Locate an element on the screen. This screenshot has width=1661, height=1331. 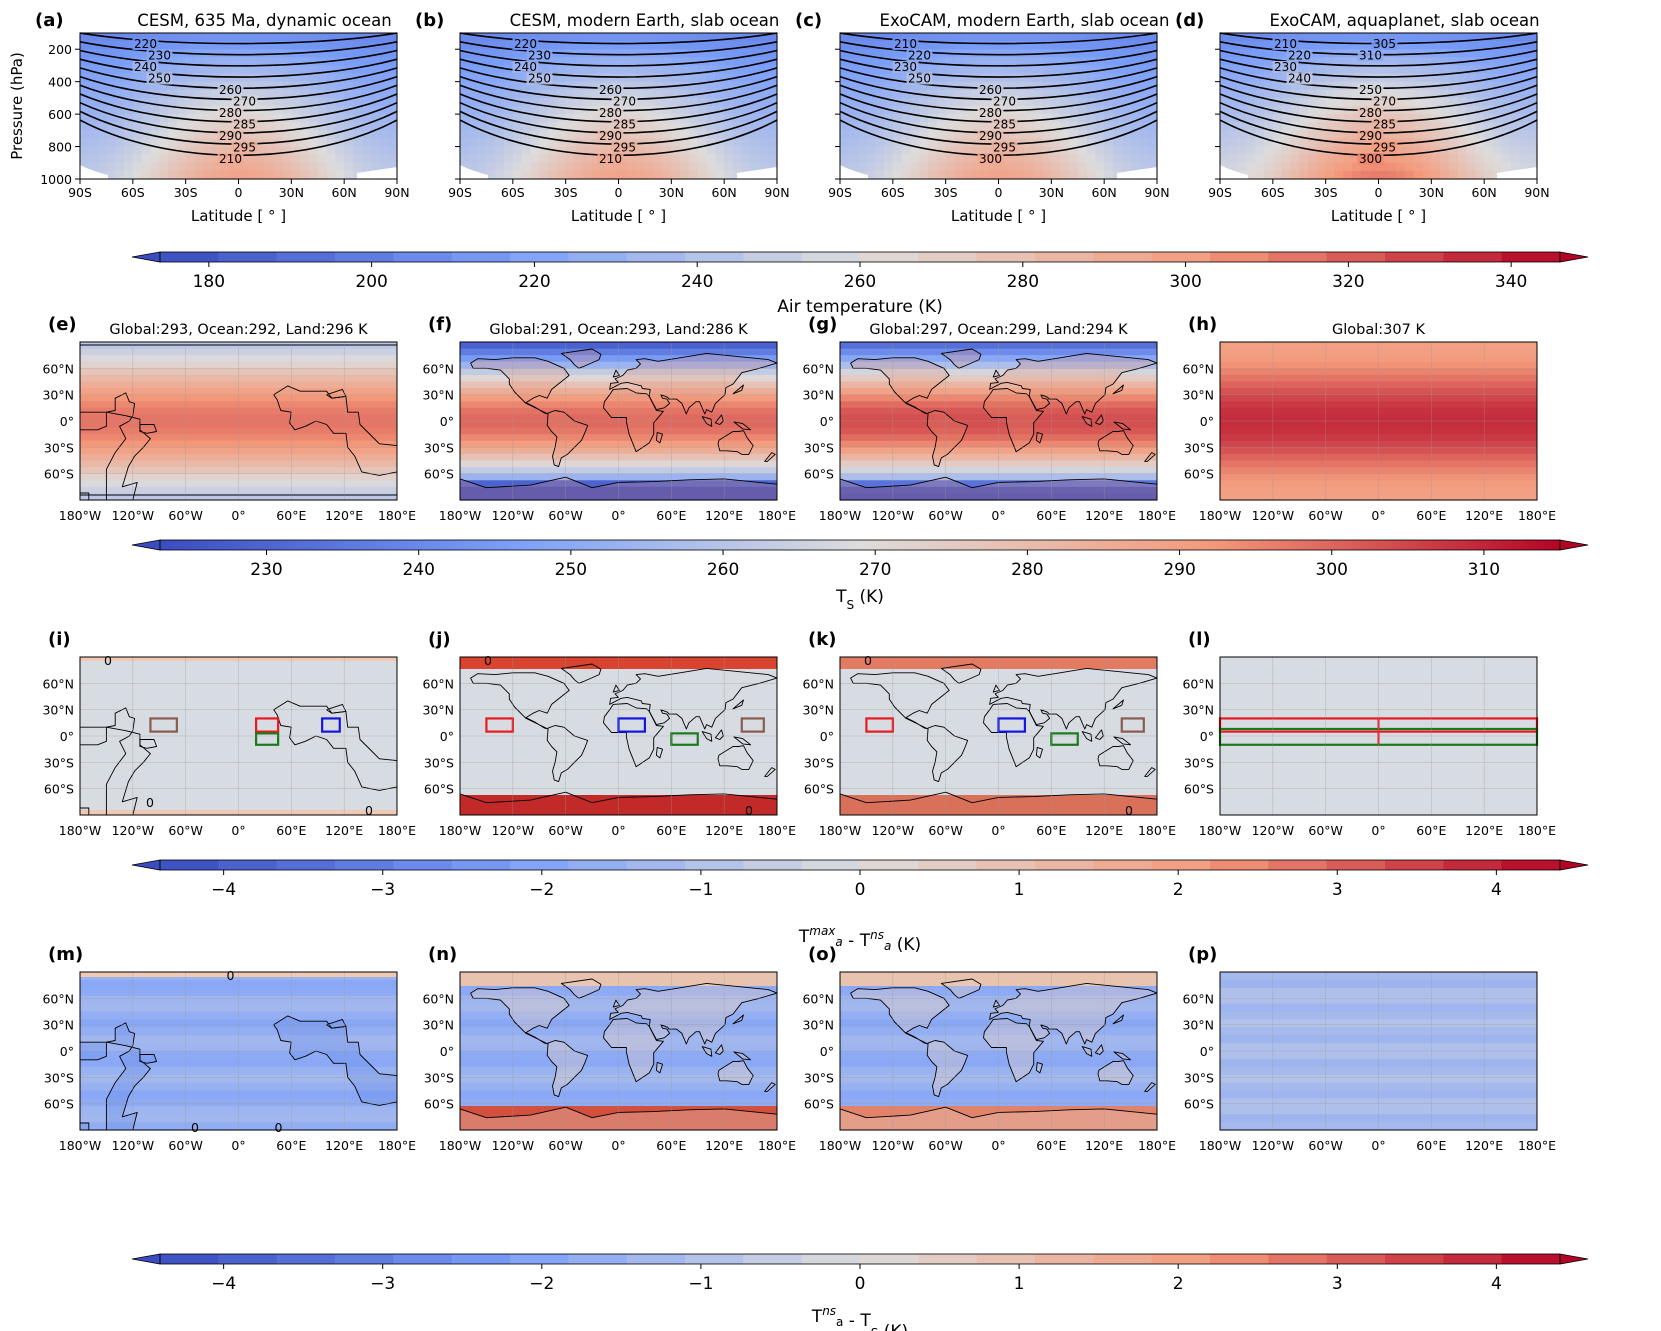
lat-tick-label: 30°S is located at coordinates (439, 762).